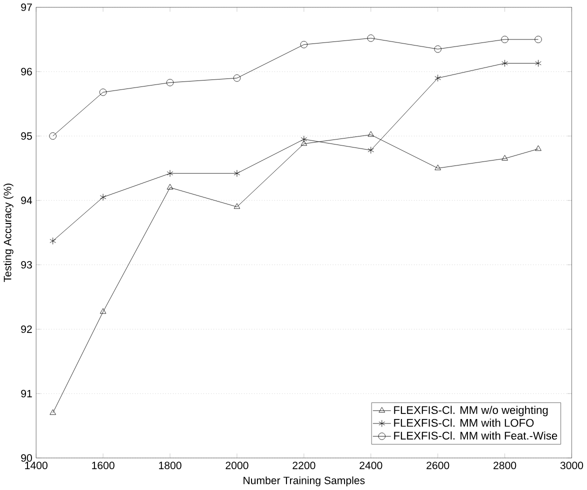 Image resolution: width=587 pixels, height=490 pixels. I want to click on y-tick-label: 95, so click(26, 136).